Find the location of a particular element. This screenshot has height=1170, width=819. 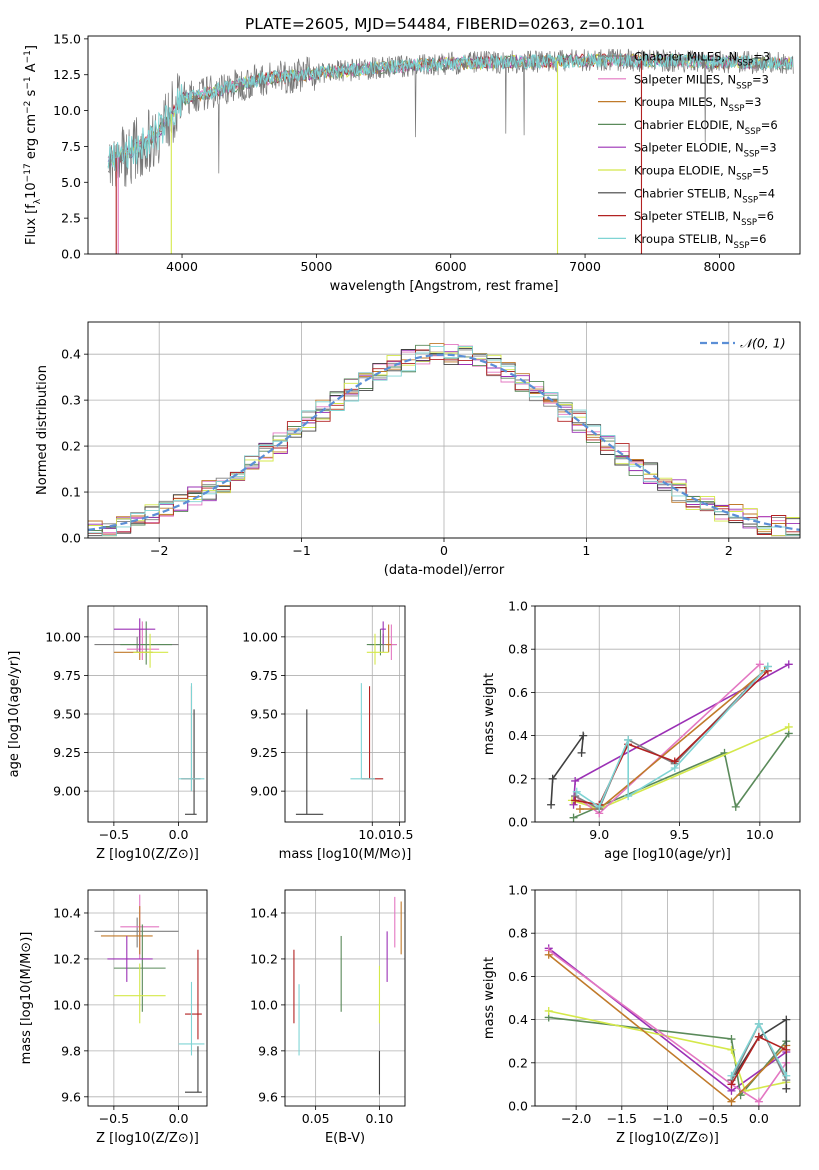

y-tick-label: 12.5 is located at coordinates (67, 74).